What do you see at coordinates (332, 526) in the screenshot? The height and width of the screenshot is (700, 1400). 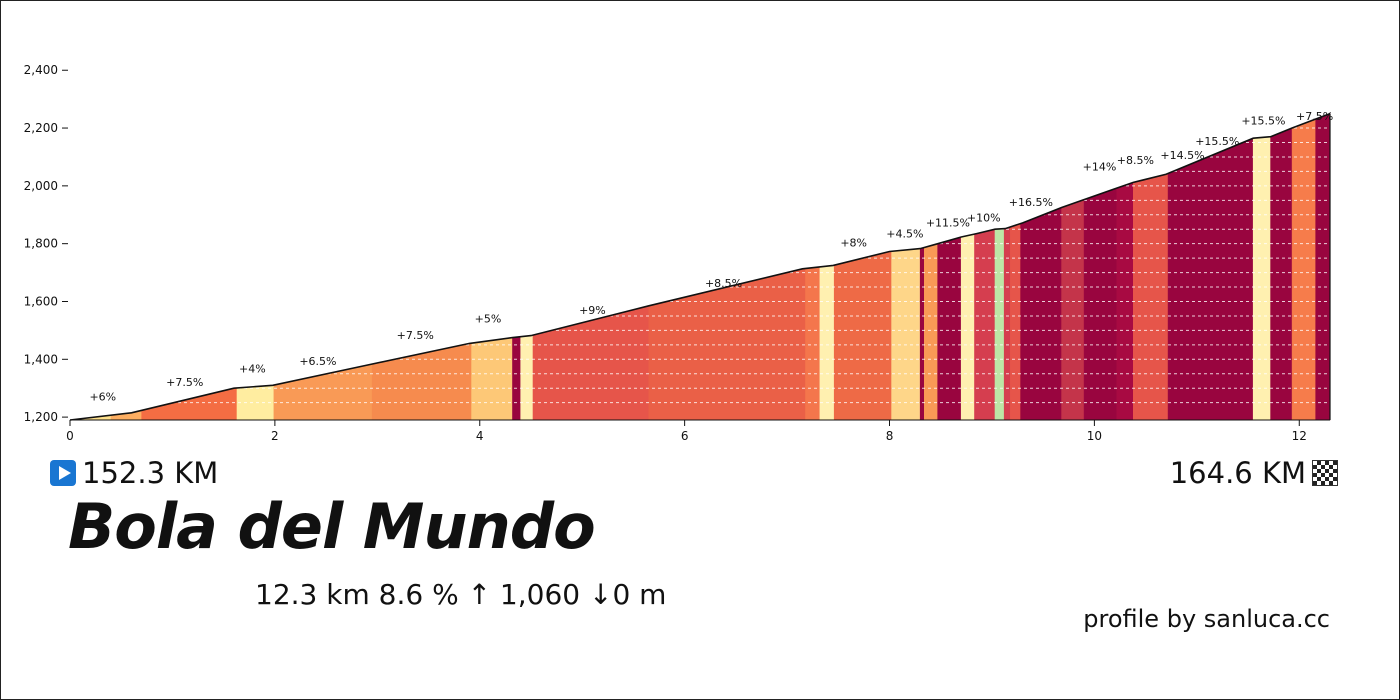 I see `climb-title: Bola del Mundo` at bounding box center [332, 526].